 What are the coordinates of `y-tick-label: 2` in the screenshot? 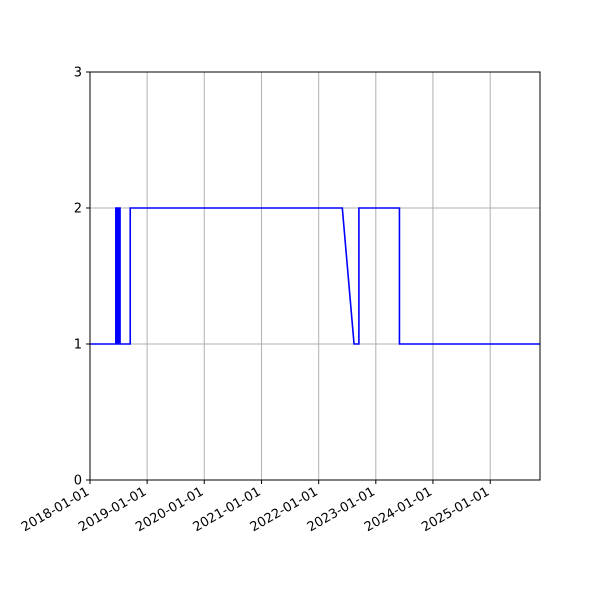 It's located at (78, 209).